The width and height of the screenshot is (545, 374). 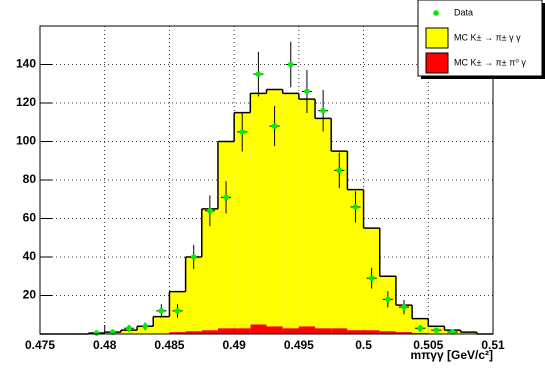 I want to click on y-tick-label: 100, so click(x=26, y=141).